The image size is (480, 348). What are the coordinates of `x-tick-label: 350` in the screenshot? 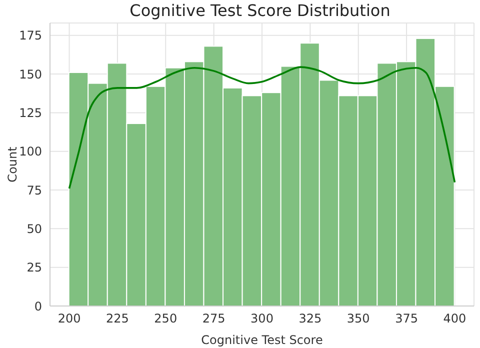 It's located at (358, 319).